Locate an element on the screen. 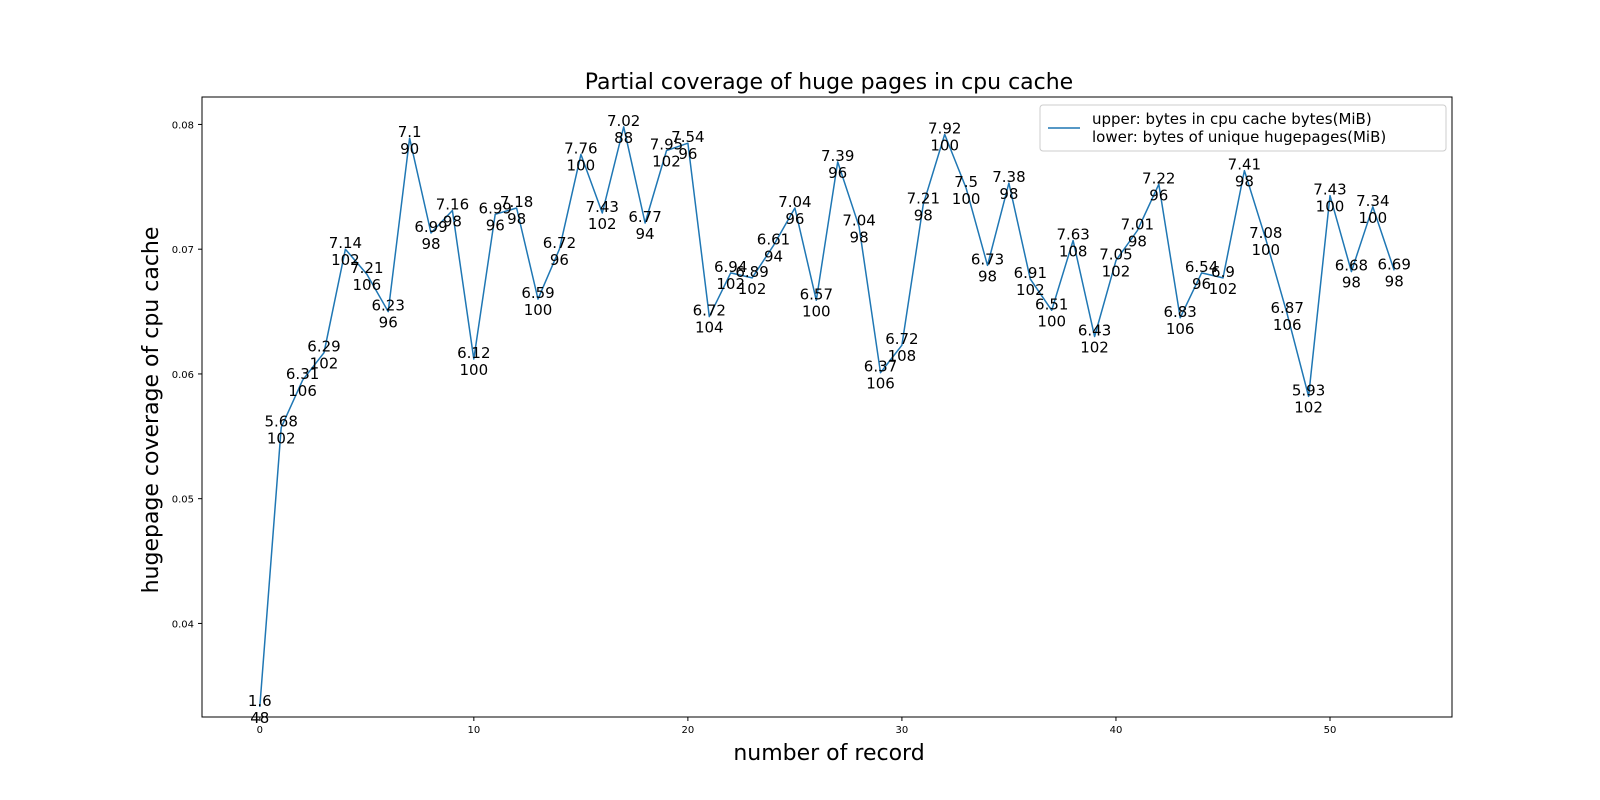 The width and height of the screenshot is (1600, 800). data-label-upper: 6.59 is located at coordinates (537, 293).